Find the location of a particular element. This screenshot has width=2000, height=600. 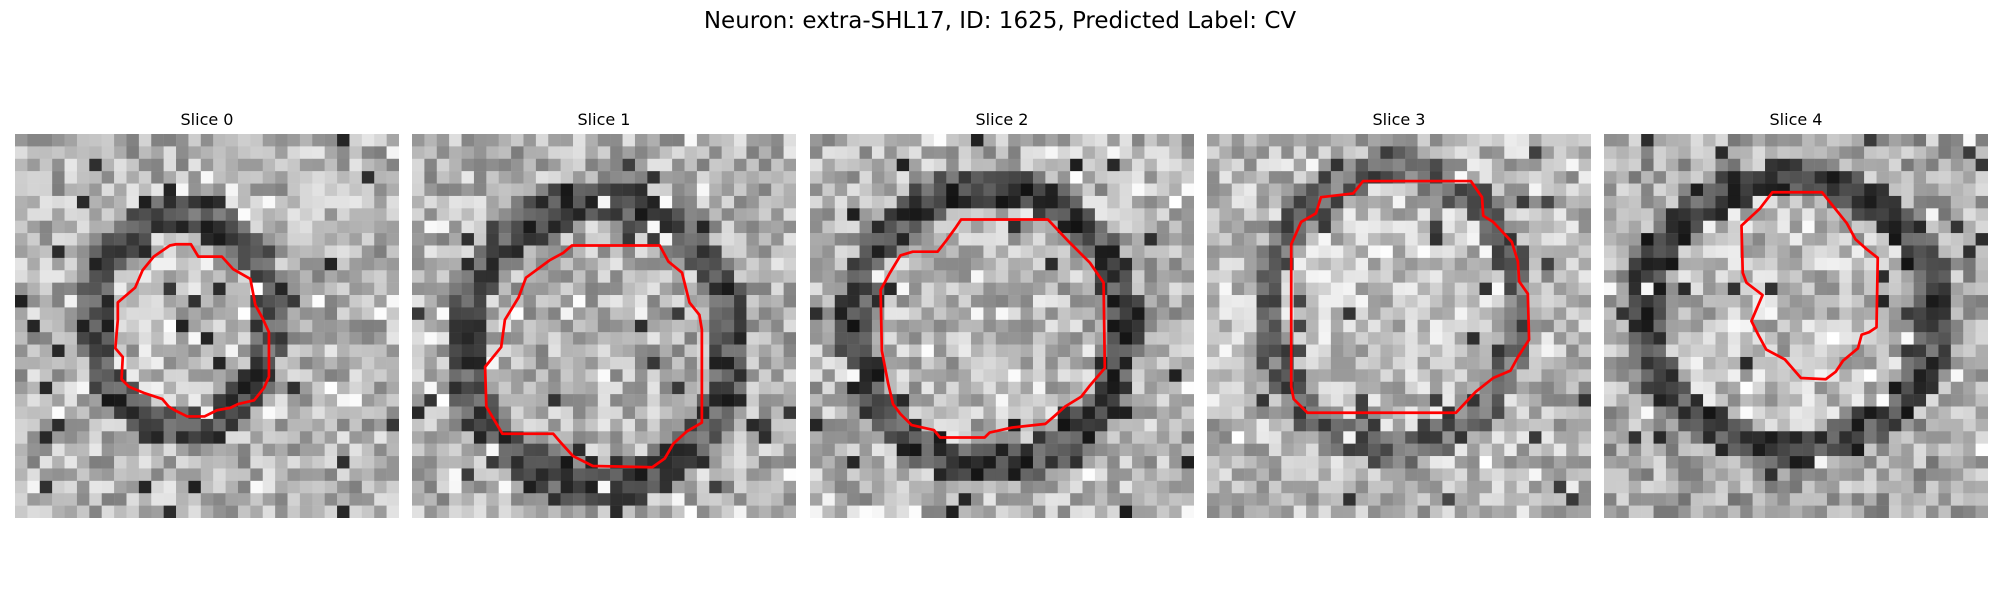

slice-panel-2: Slice 2 is located at coordinates (1002, 314).